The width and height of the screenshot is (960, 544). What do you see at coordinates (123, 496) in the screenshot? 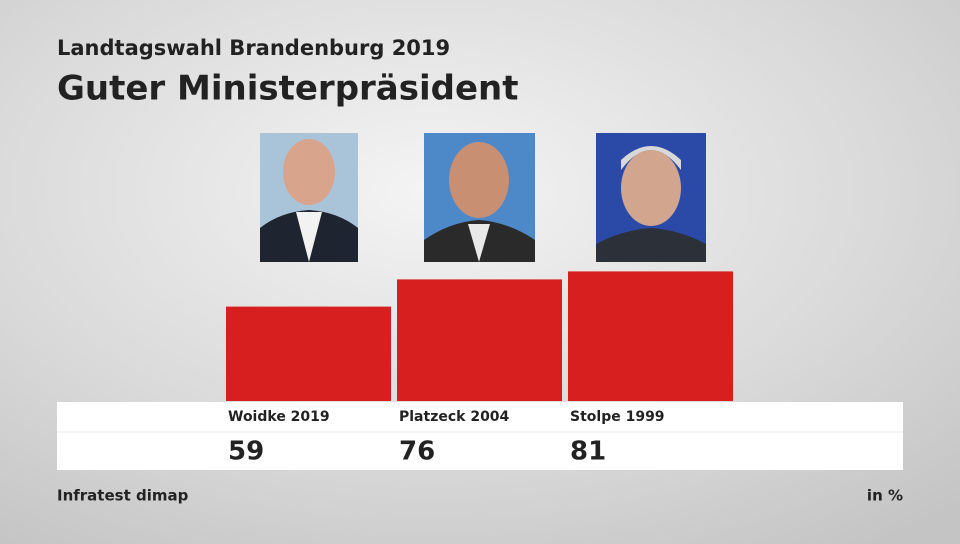
I see `source: Infratest dimap` at bounding box center [123, 496].